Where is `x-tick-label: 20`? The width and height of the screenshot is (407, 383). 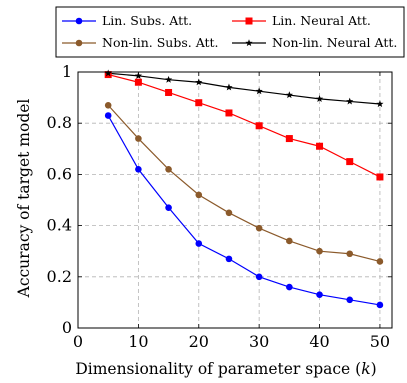 x-tick-label: 20 is located at coordinates (199, 341).